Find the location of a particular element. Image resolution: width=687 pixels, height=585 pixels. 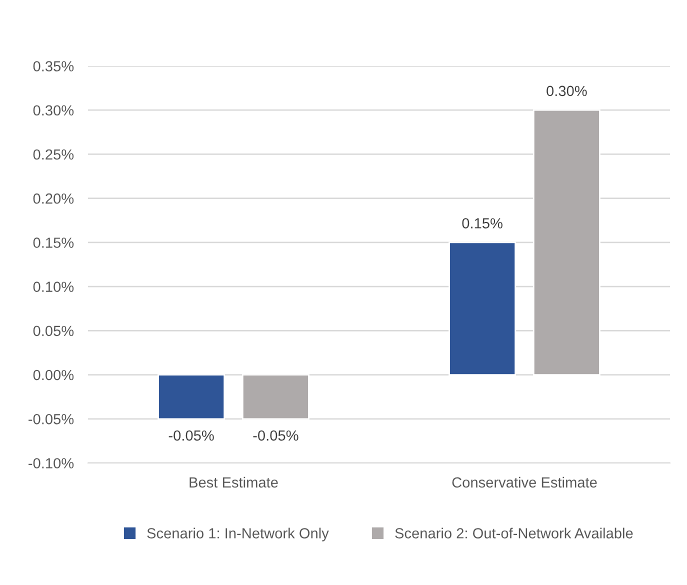

y-tick-label: 0.15% is located at coordinates (53, 243).